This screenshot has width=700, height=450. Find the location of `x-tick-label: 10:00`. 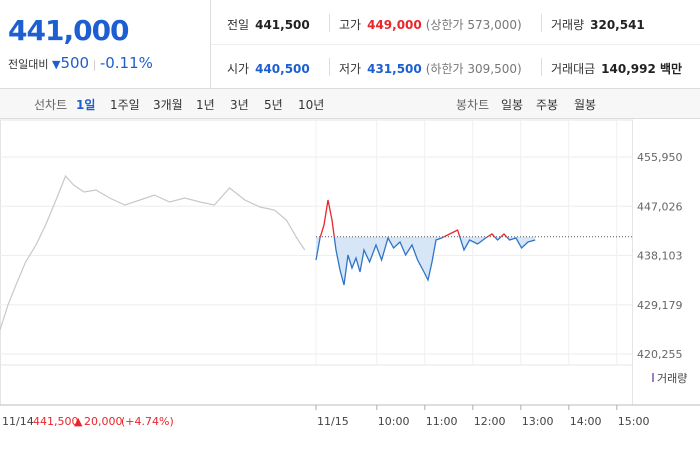

x-tick-label: 10:00 is located at coordinates (394, 421).